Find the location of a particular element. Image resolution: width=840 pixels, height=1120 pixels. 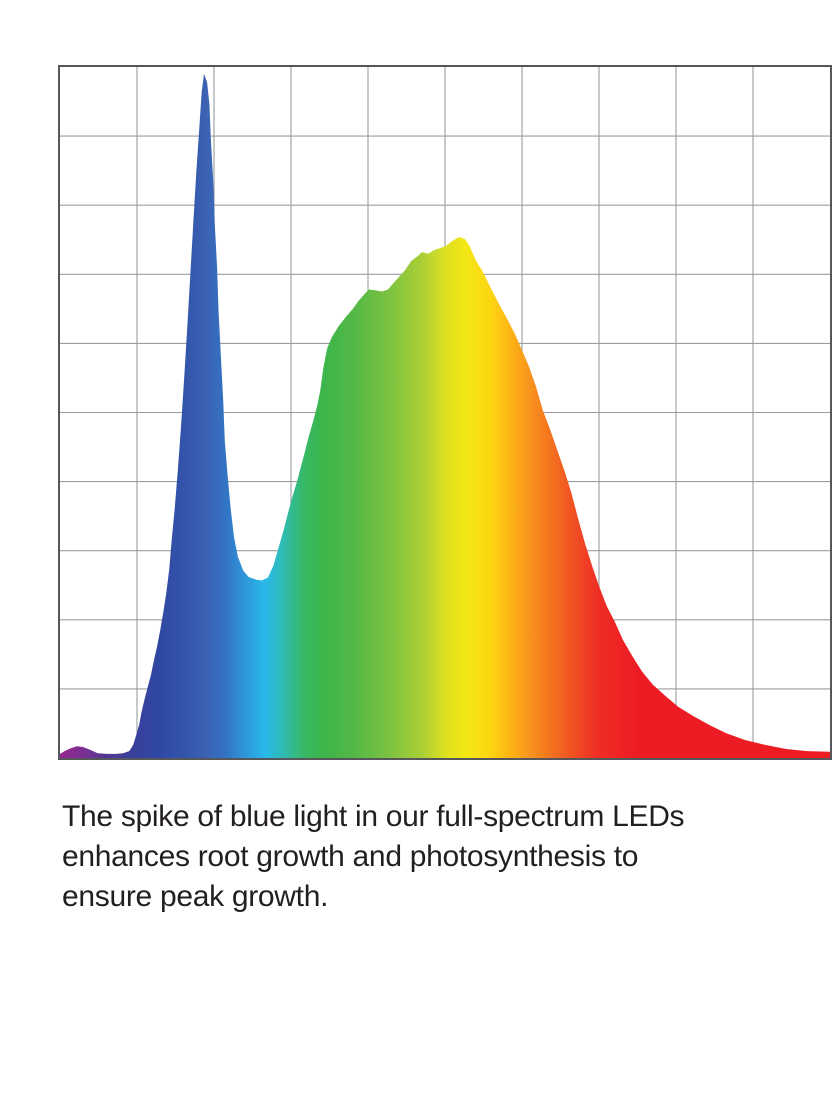

caption-line-3: ensure peak growth. is located at coordinates (195, 896).